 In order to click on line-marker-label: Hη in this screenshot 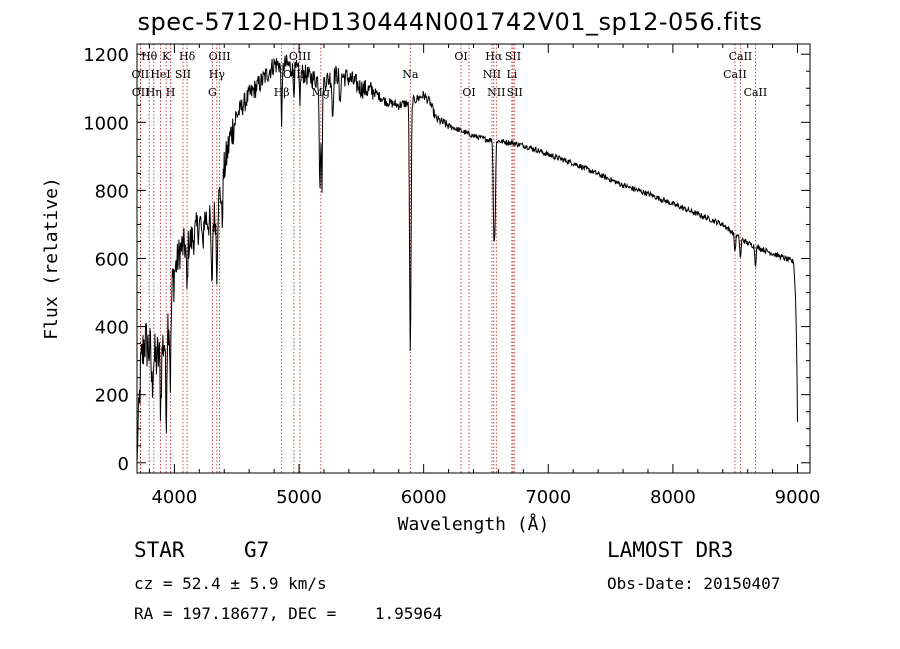, I will do `click(154, 92)`.